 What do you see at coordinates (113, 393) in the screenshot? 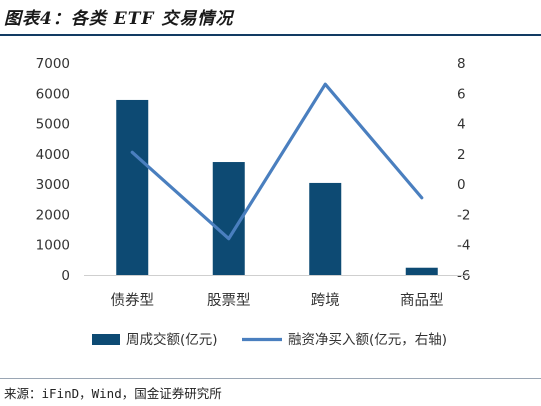
I see `source-note: 来源：iFinD，Wind，国金证券研究所` at bounding box center [113, 393].